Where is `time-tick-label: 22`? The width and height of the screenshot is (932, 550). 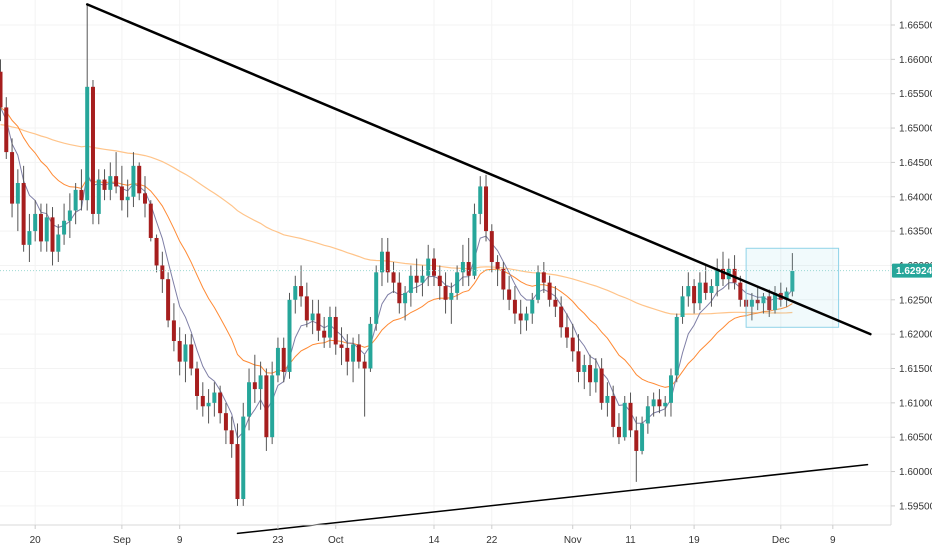
time-tick-label: 22 is located at coordinates (492, 540).